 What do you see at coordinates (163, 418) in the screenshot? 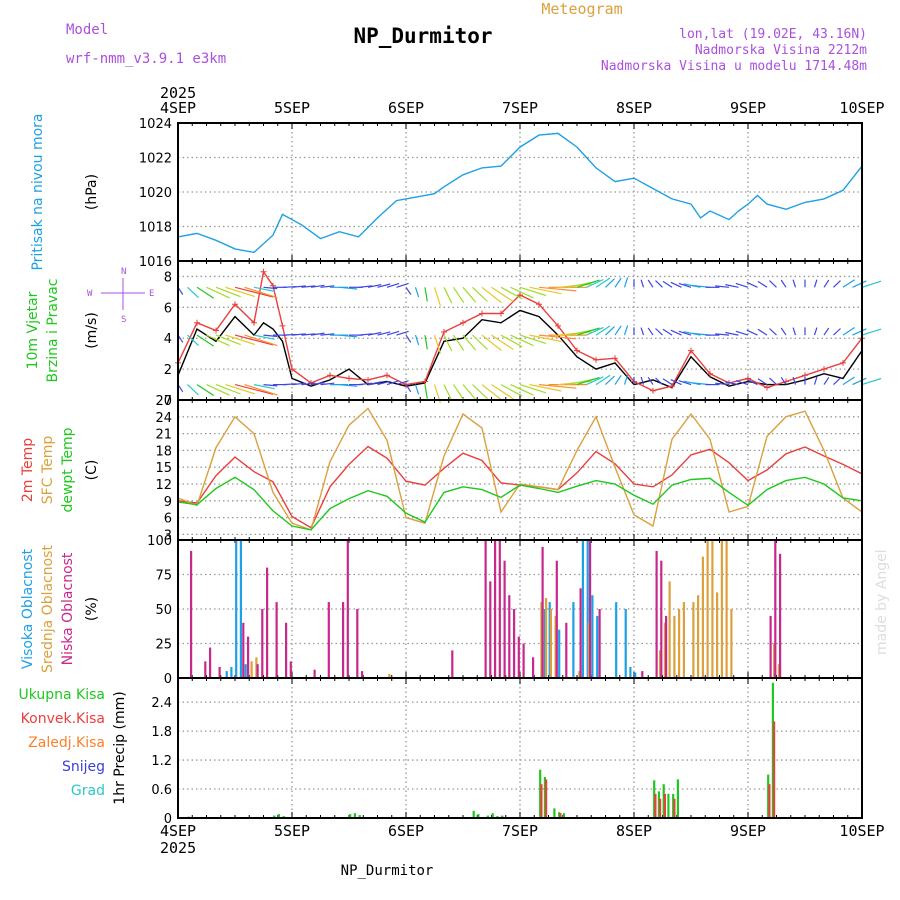
I see `y-tick-label: 24` at bounding box center [163, 418].